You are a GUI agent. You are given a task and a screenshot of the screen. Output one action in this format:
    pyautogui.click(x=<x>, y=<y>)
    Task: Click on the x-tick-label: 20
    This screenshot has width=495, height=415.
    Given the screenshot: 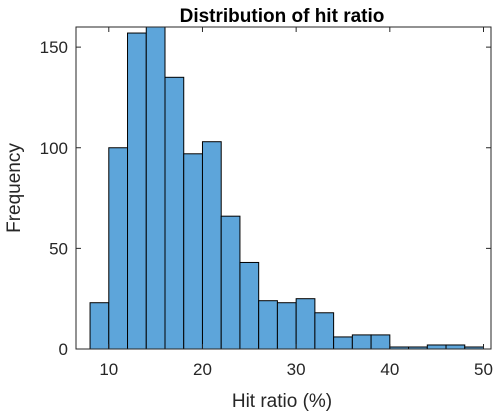 What is the action you would take?
    pyautogui.click(x=202, y=369)
    